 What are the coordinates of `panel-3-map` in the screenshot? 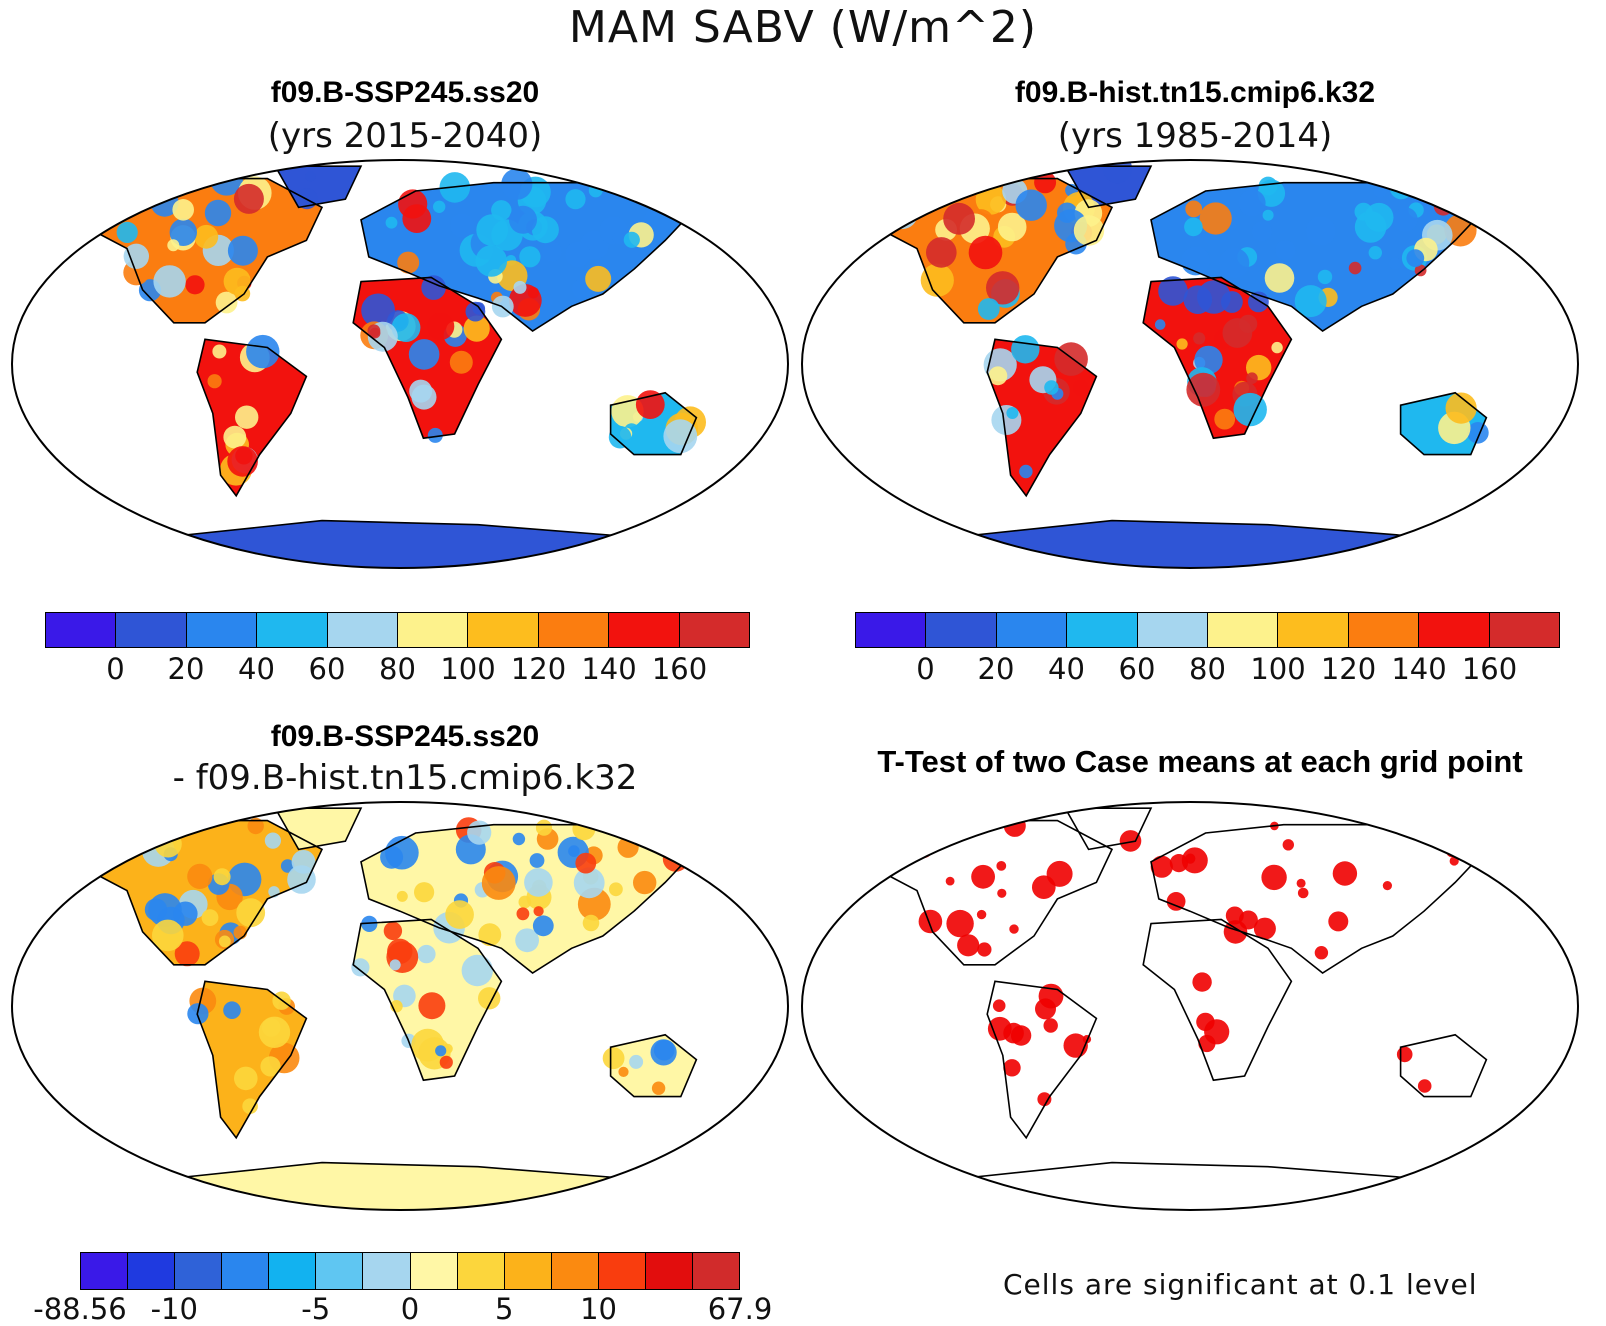 It's located at (400, 1006).